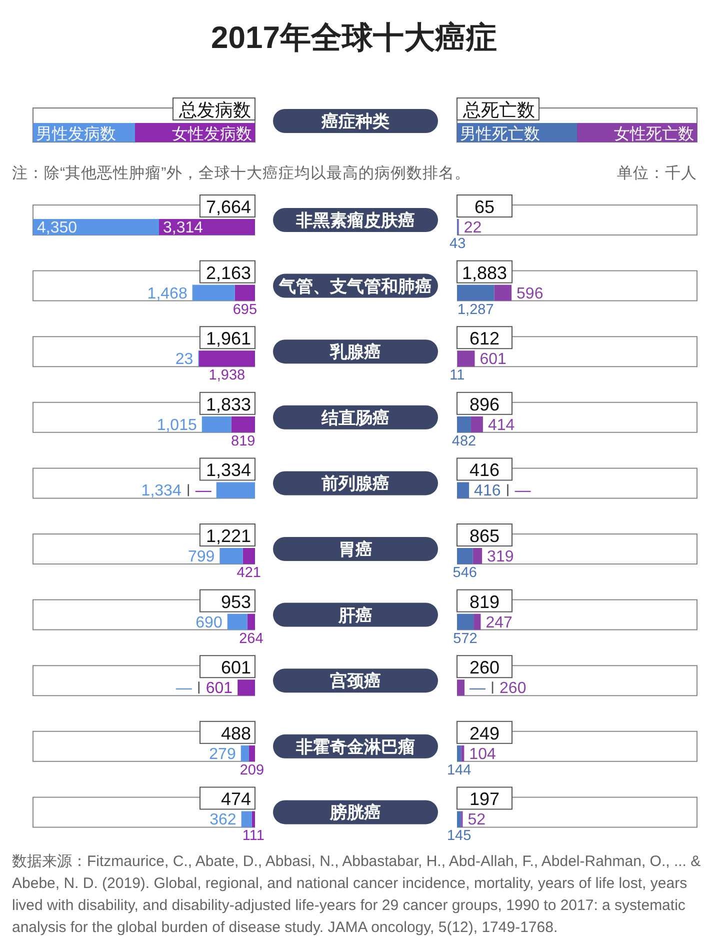 The height and width of the screenshot is (944, 708). Describe the element at coordinates (530, 293) in the screenshot. I see `data-label: 596` at that location.